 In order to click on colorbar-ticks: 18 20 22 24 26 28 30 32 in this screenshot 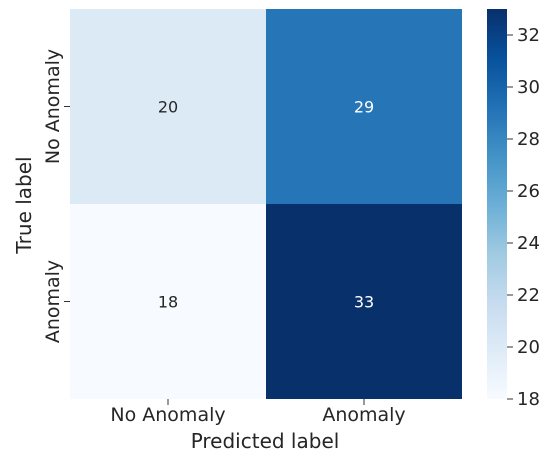, I will do `click(523, 217)`.